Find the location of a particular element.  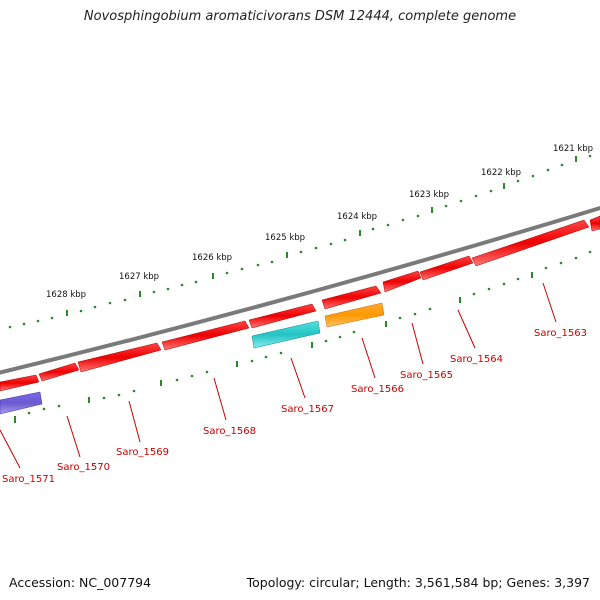

gene-label: Saro_1563 is located at coordinates (560, 333).